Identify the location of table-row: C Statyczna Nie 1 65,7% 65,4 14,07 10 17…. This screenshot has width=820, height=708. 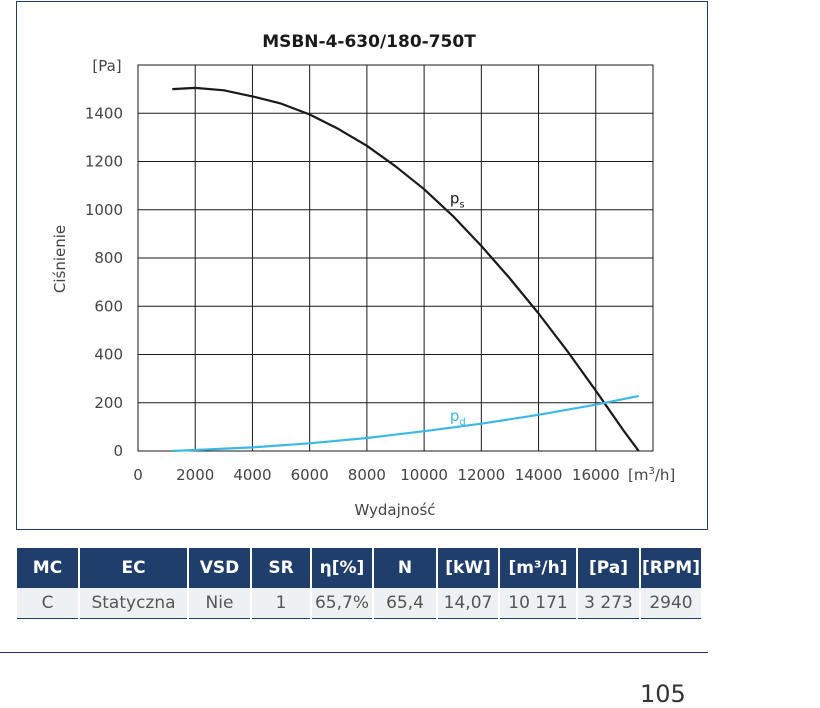
(359, 603).